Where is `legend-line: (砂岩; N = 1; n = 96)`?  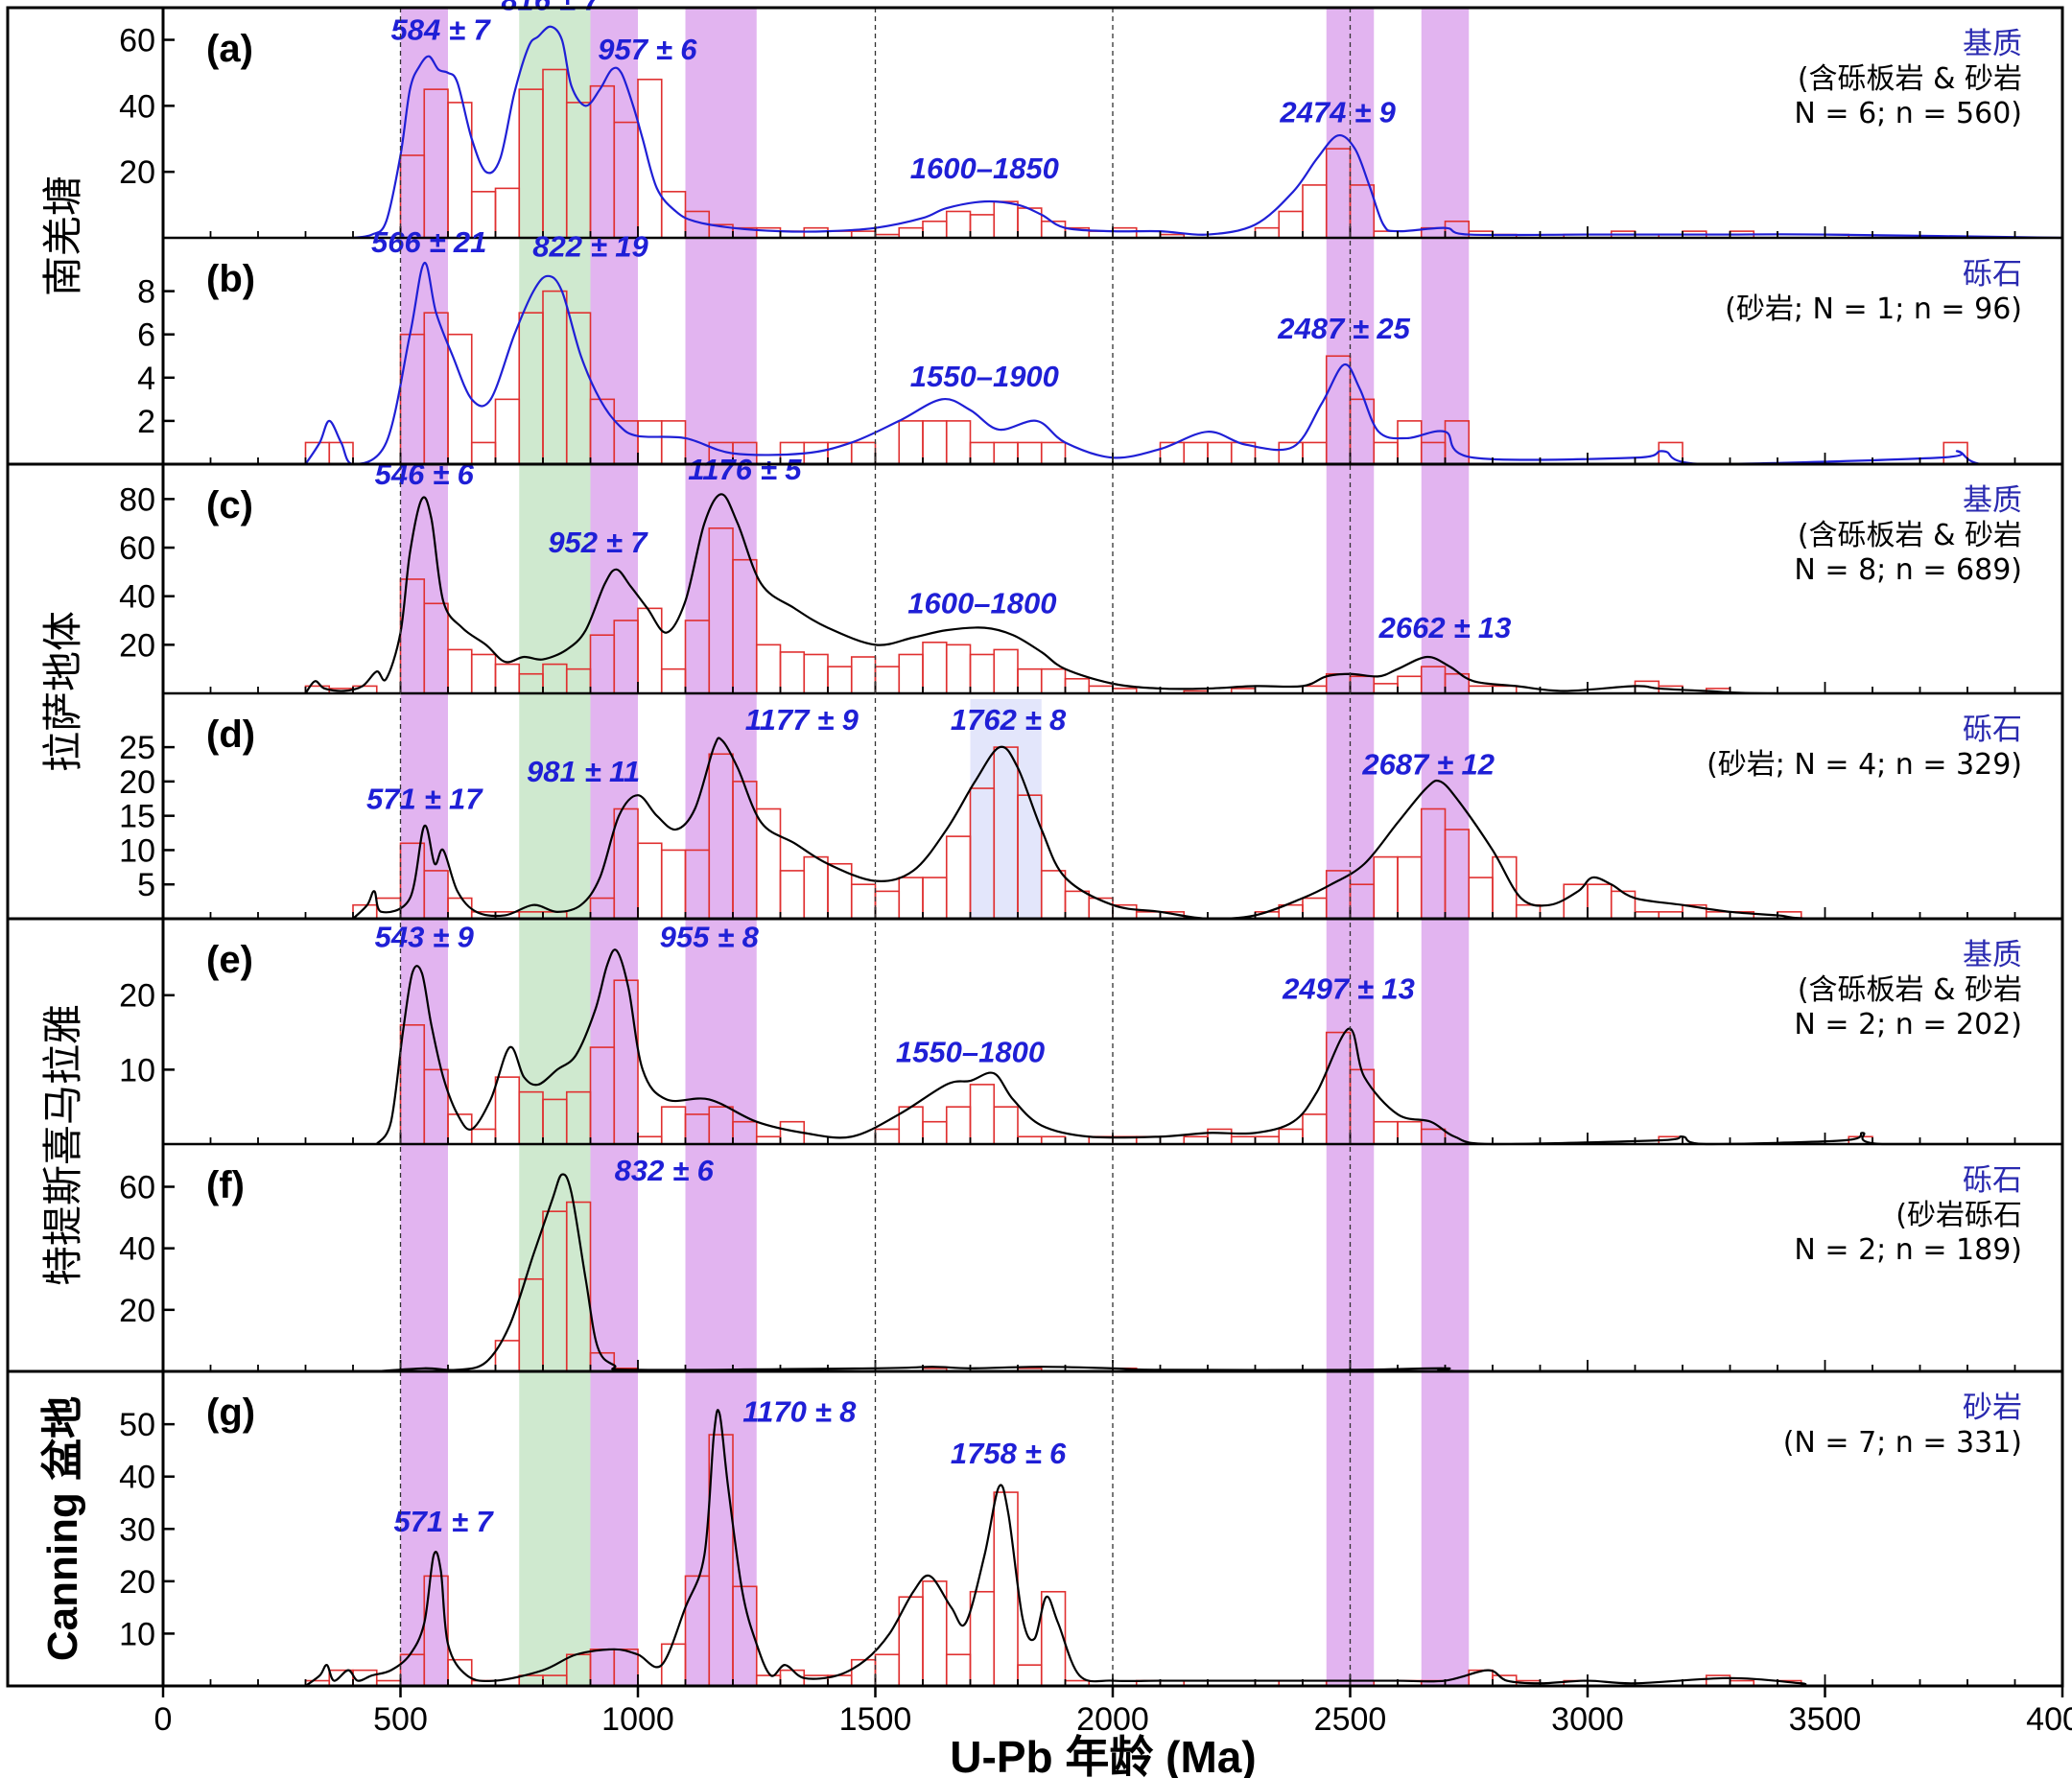
legend-line: (砂岩; N = 1; n = 96) is located at coordinates (1873, 309).